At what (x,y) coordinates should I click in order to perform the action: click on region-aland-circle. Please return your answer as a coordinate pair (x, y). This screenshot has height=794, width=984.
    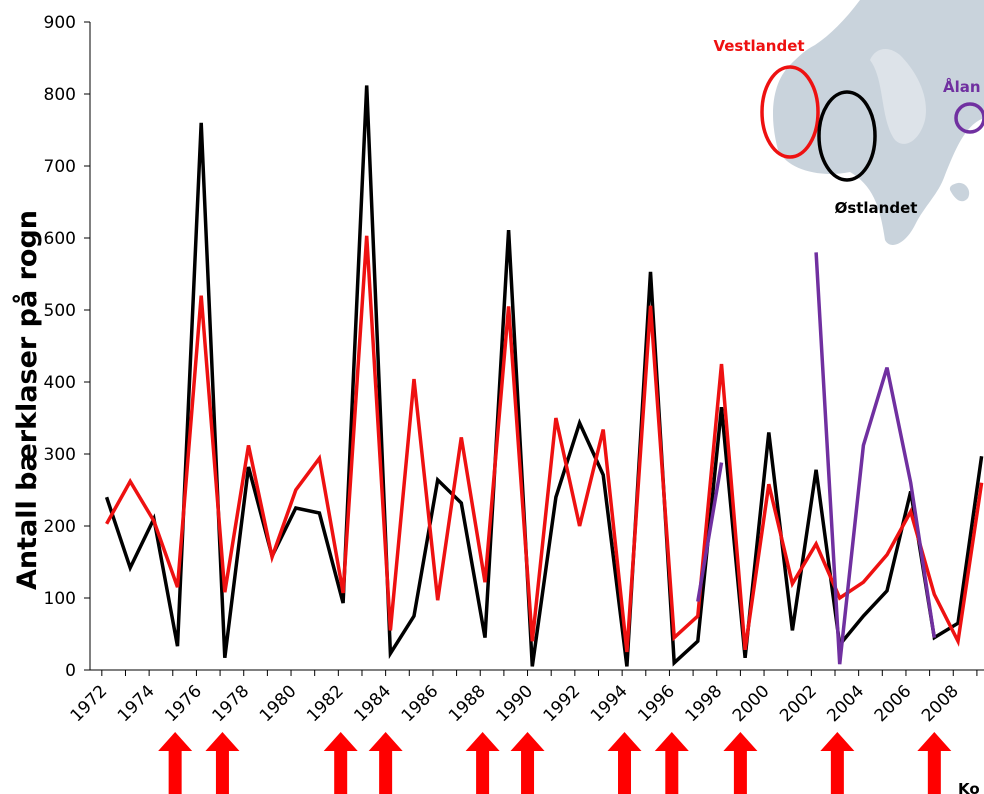
    Looking at the image, I should click on (969, 118).